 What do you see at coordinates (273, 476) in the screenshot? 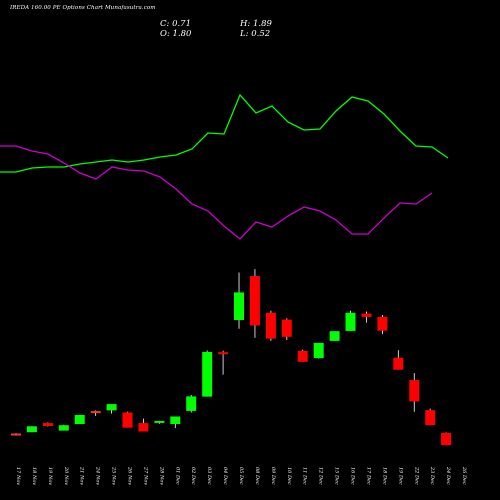
I see `x-tick-label: 09 Dec` at bounding box center [273, 476].